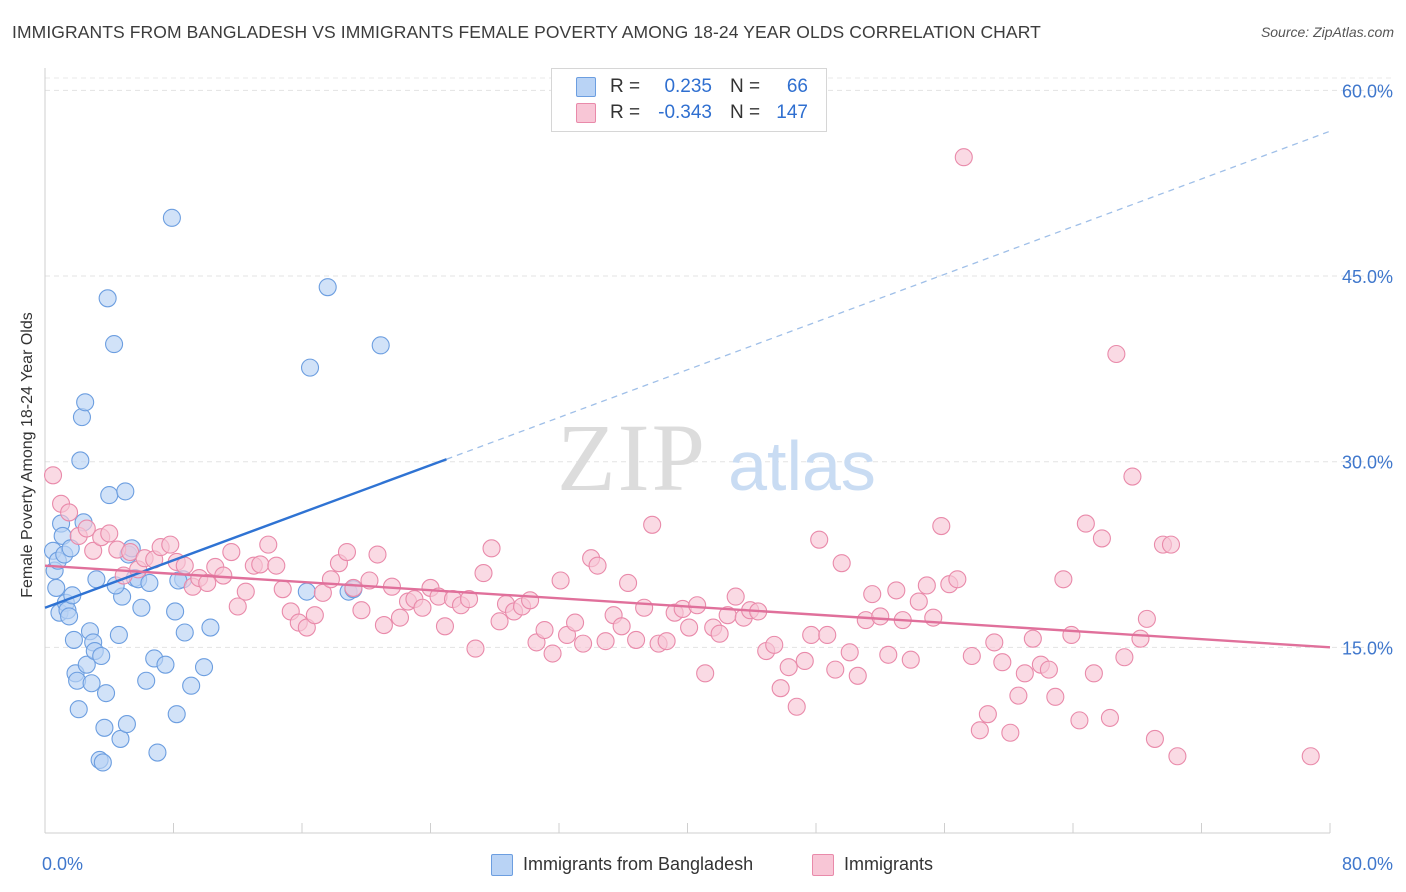  I want to click on y-tick-label: 30.0%, so click(1367, 463).